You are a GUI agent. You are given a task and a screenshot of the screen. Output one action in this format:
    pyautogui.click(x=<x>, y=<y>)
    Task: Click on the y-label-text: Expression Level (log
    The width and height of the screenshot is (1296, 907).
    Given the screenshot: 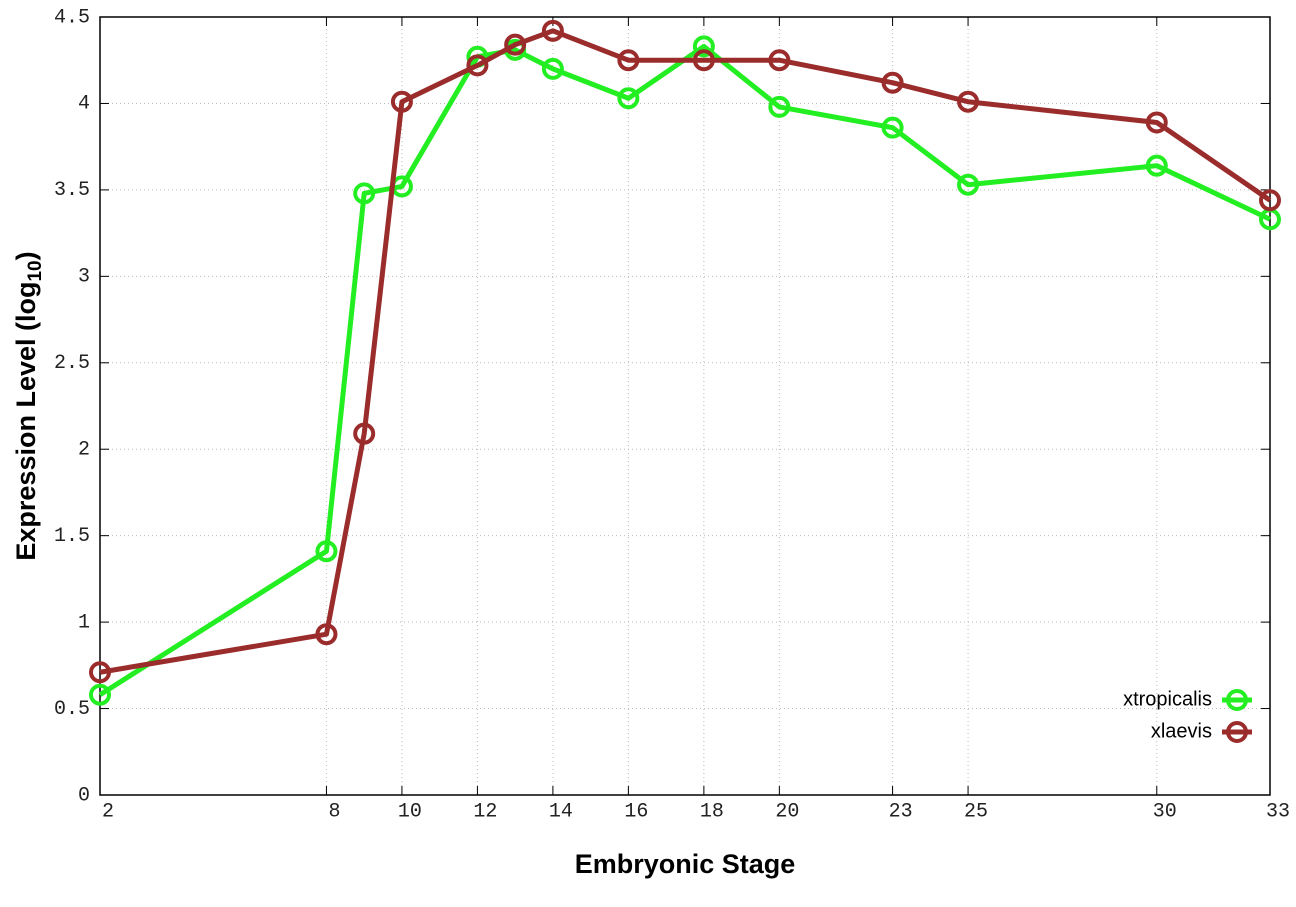 What is the action you would take?
    pyautogui.click(x=26, y=421)
    